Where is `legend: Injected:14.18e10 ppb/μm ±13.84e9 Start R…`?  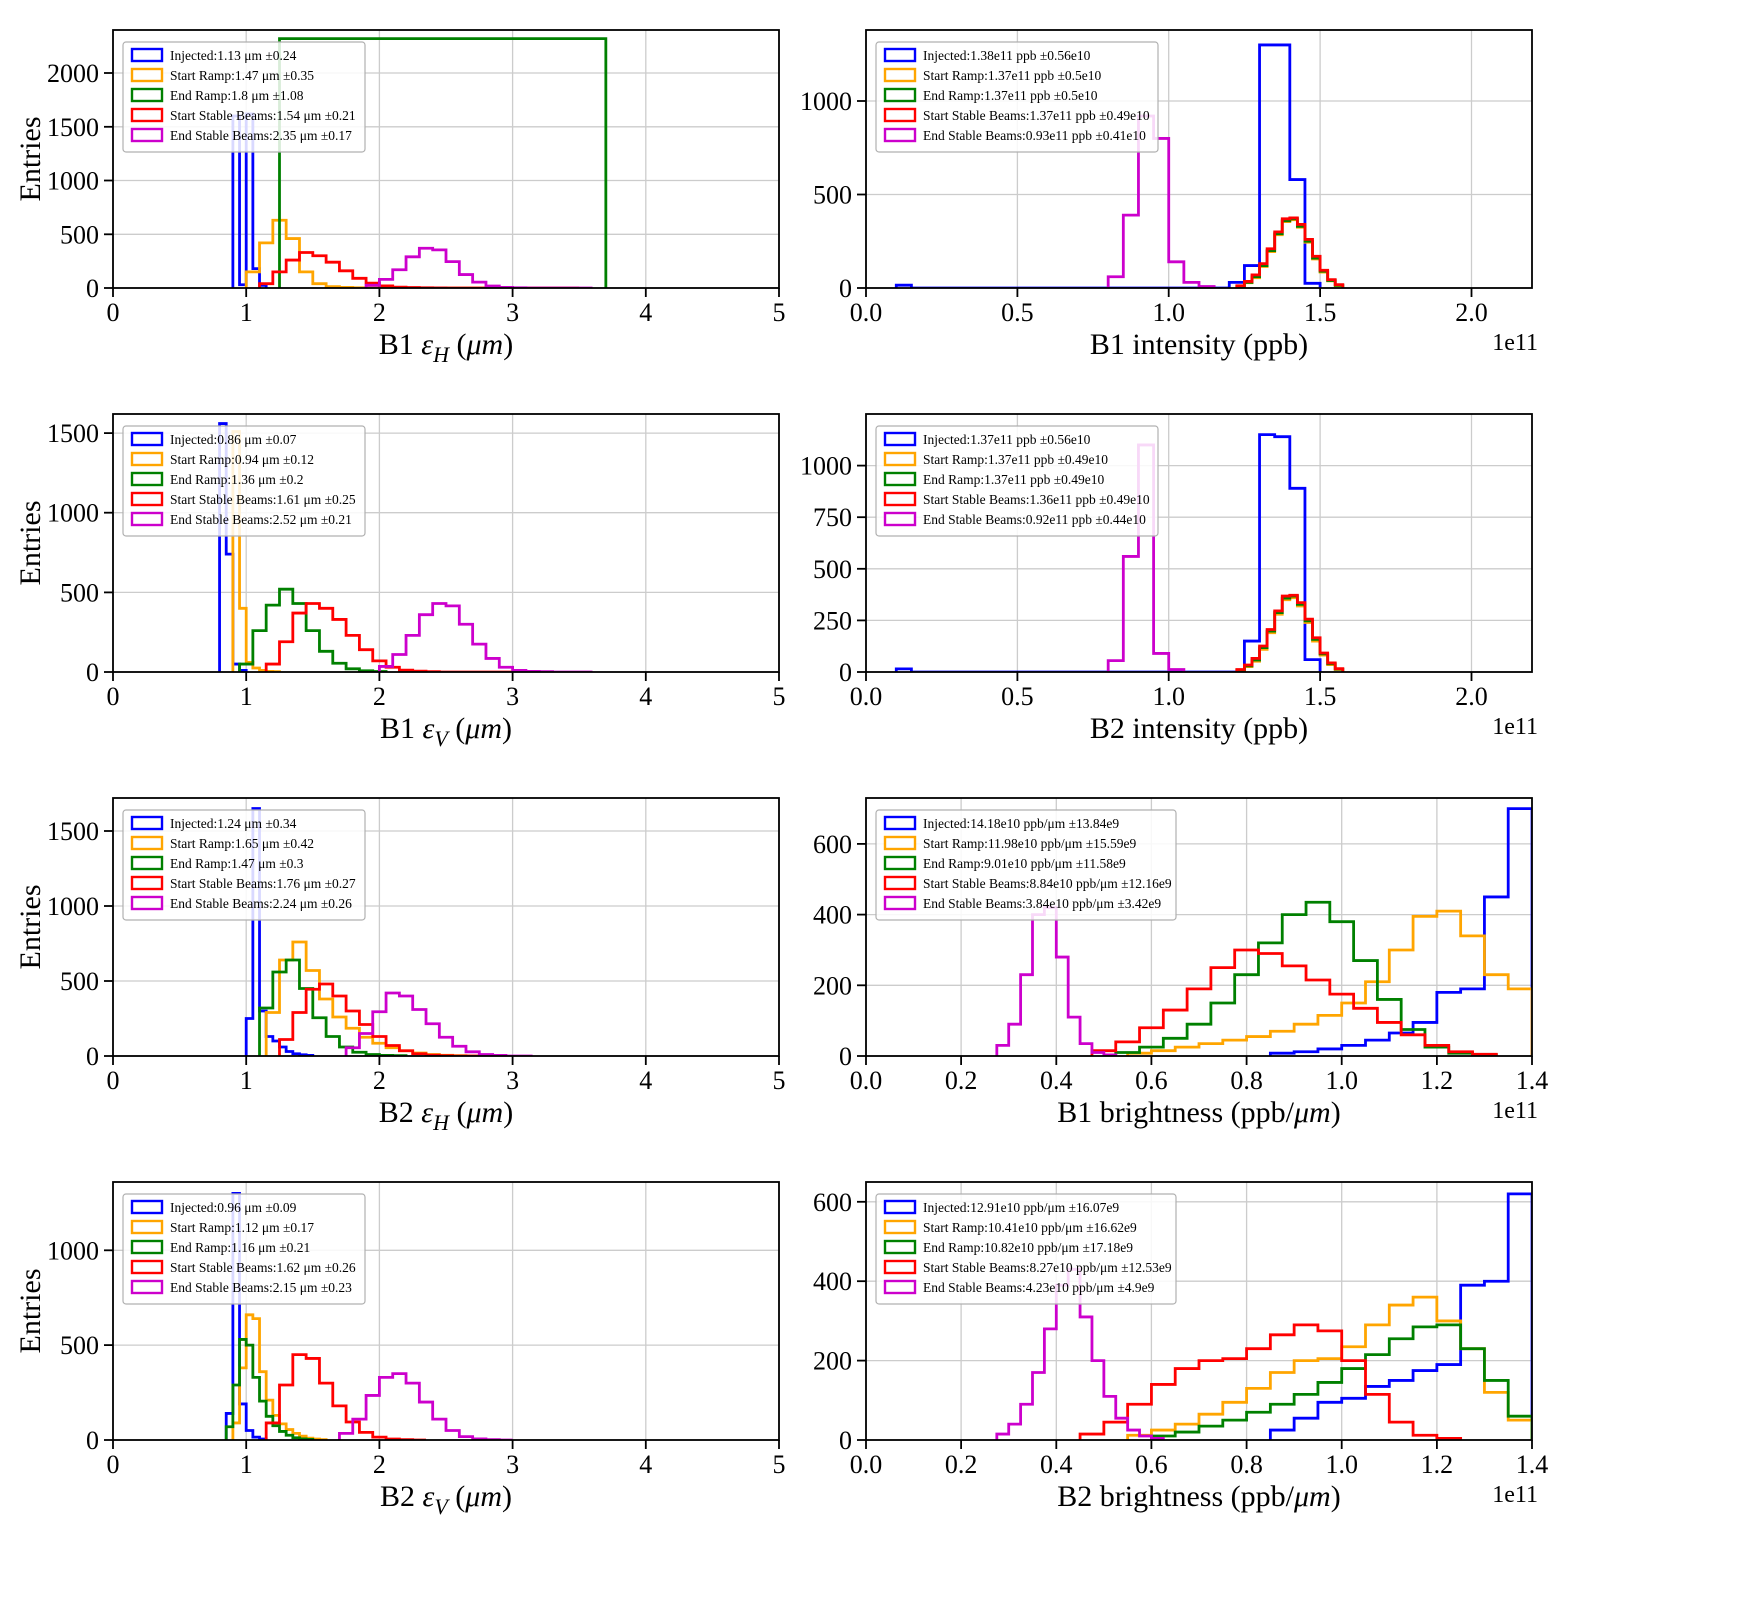 legend: Injected:14.18e10 ppb/μm ±13.84e9 Start R… is located at coordinates (1026, 865).